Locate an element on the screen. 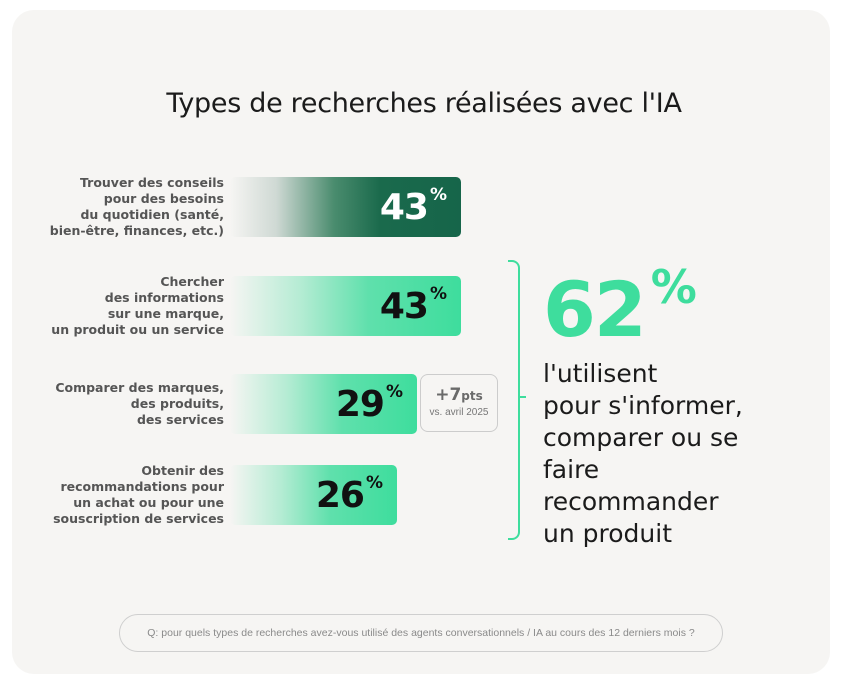 This screenshot has height=687, width=848. category-label-line: des produits, is located at coordinates (177, 403).